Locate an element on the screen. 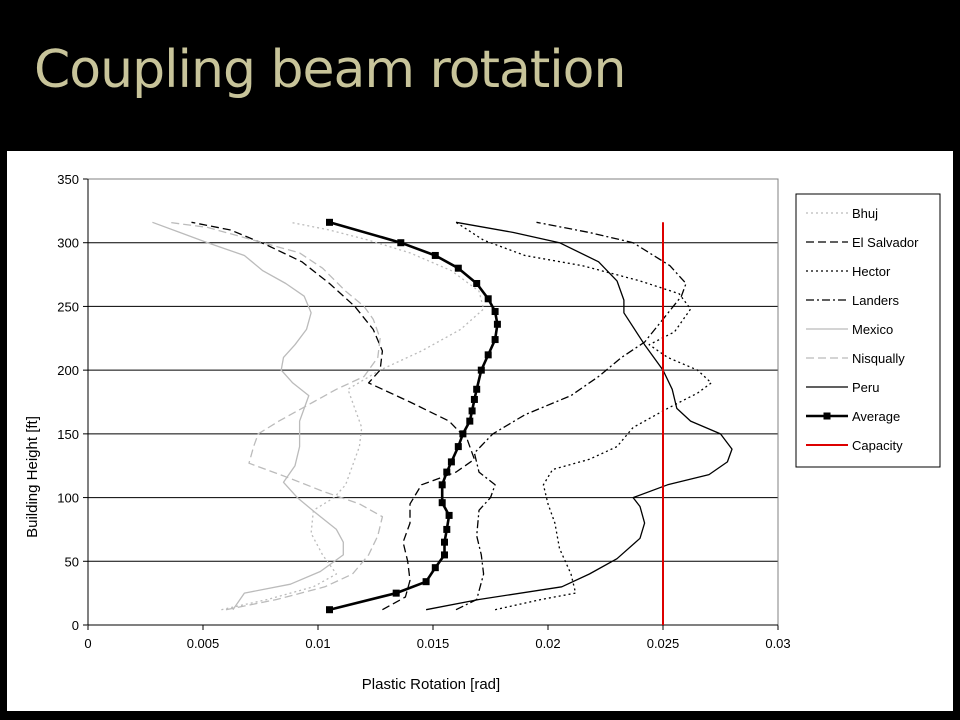 This screenshot has width=960, height=720. y-tick-label: 250 is located at coordinates (68, 306).